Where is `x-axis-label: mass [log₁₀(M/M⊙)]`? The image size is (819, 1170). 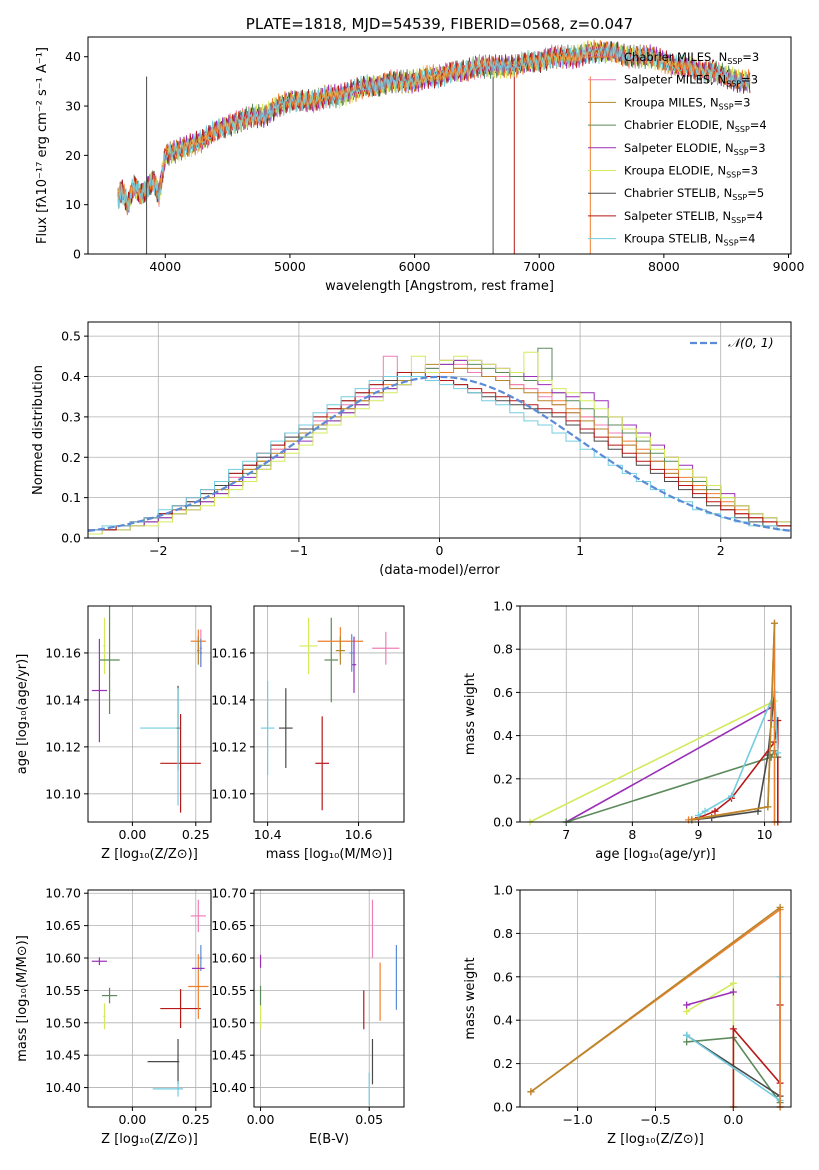 x-axis-label: mass [log₁₀(M/M⊙)] is located at coordinates (329, 854).